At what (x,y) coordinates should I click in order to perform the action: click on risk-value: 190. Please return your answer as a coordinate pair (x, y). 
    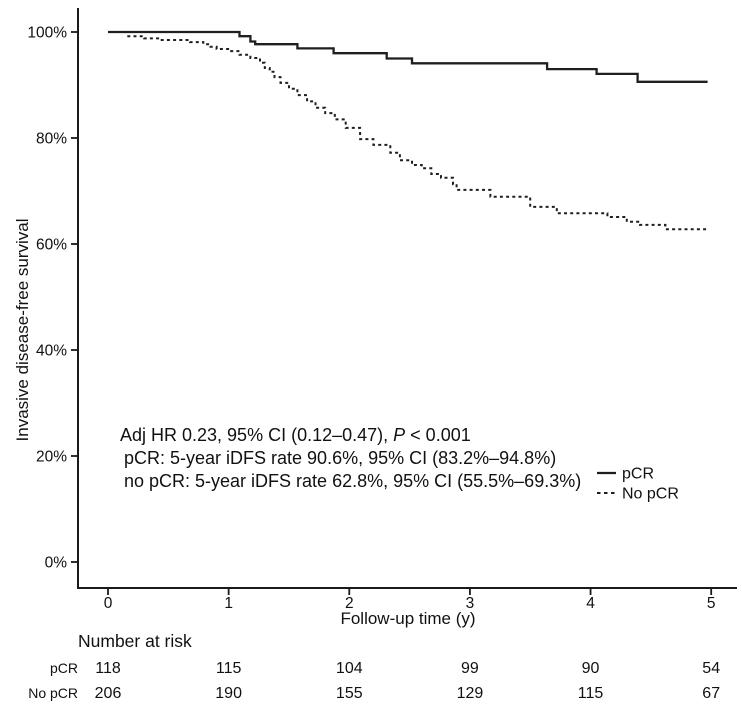
    Looking at the image, I should click on (228, 693).